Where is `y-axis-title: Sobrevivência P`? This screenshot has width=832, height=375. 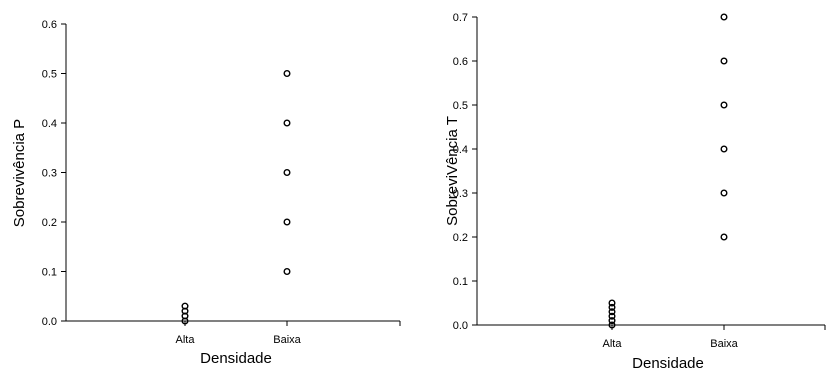
y-axis-title: Sobrevivência P is located at coordinates (19, 173).